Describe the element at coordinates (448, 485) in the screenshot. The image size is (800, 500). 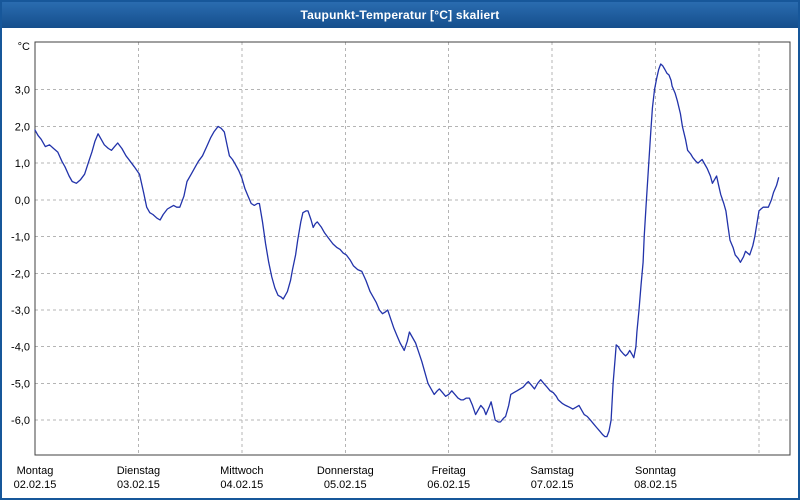
I see `x-tick-date-label: 06.02.15` at that location.